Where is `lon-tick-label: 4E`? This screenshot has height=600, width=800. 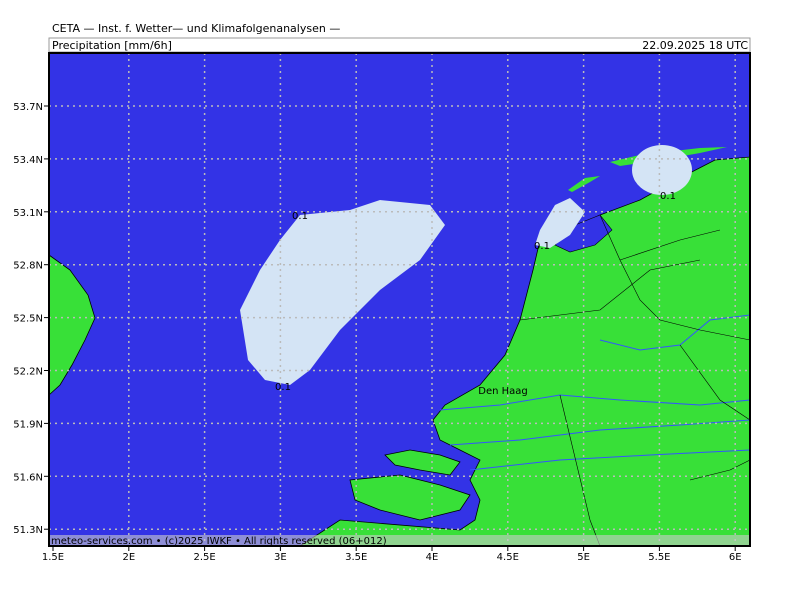 lon-tick-label: 4E is located at coordinates (432, 557).